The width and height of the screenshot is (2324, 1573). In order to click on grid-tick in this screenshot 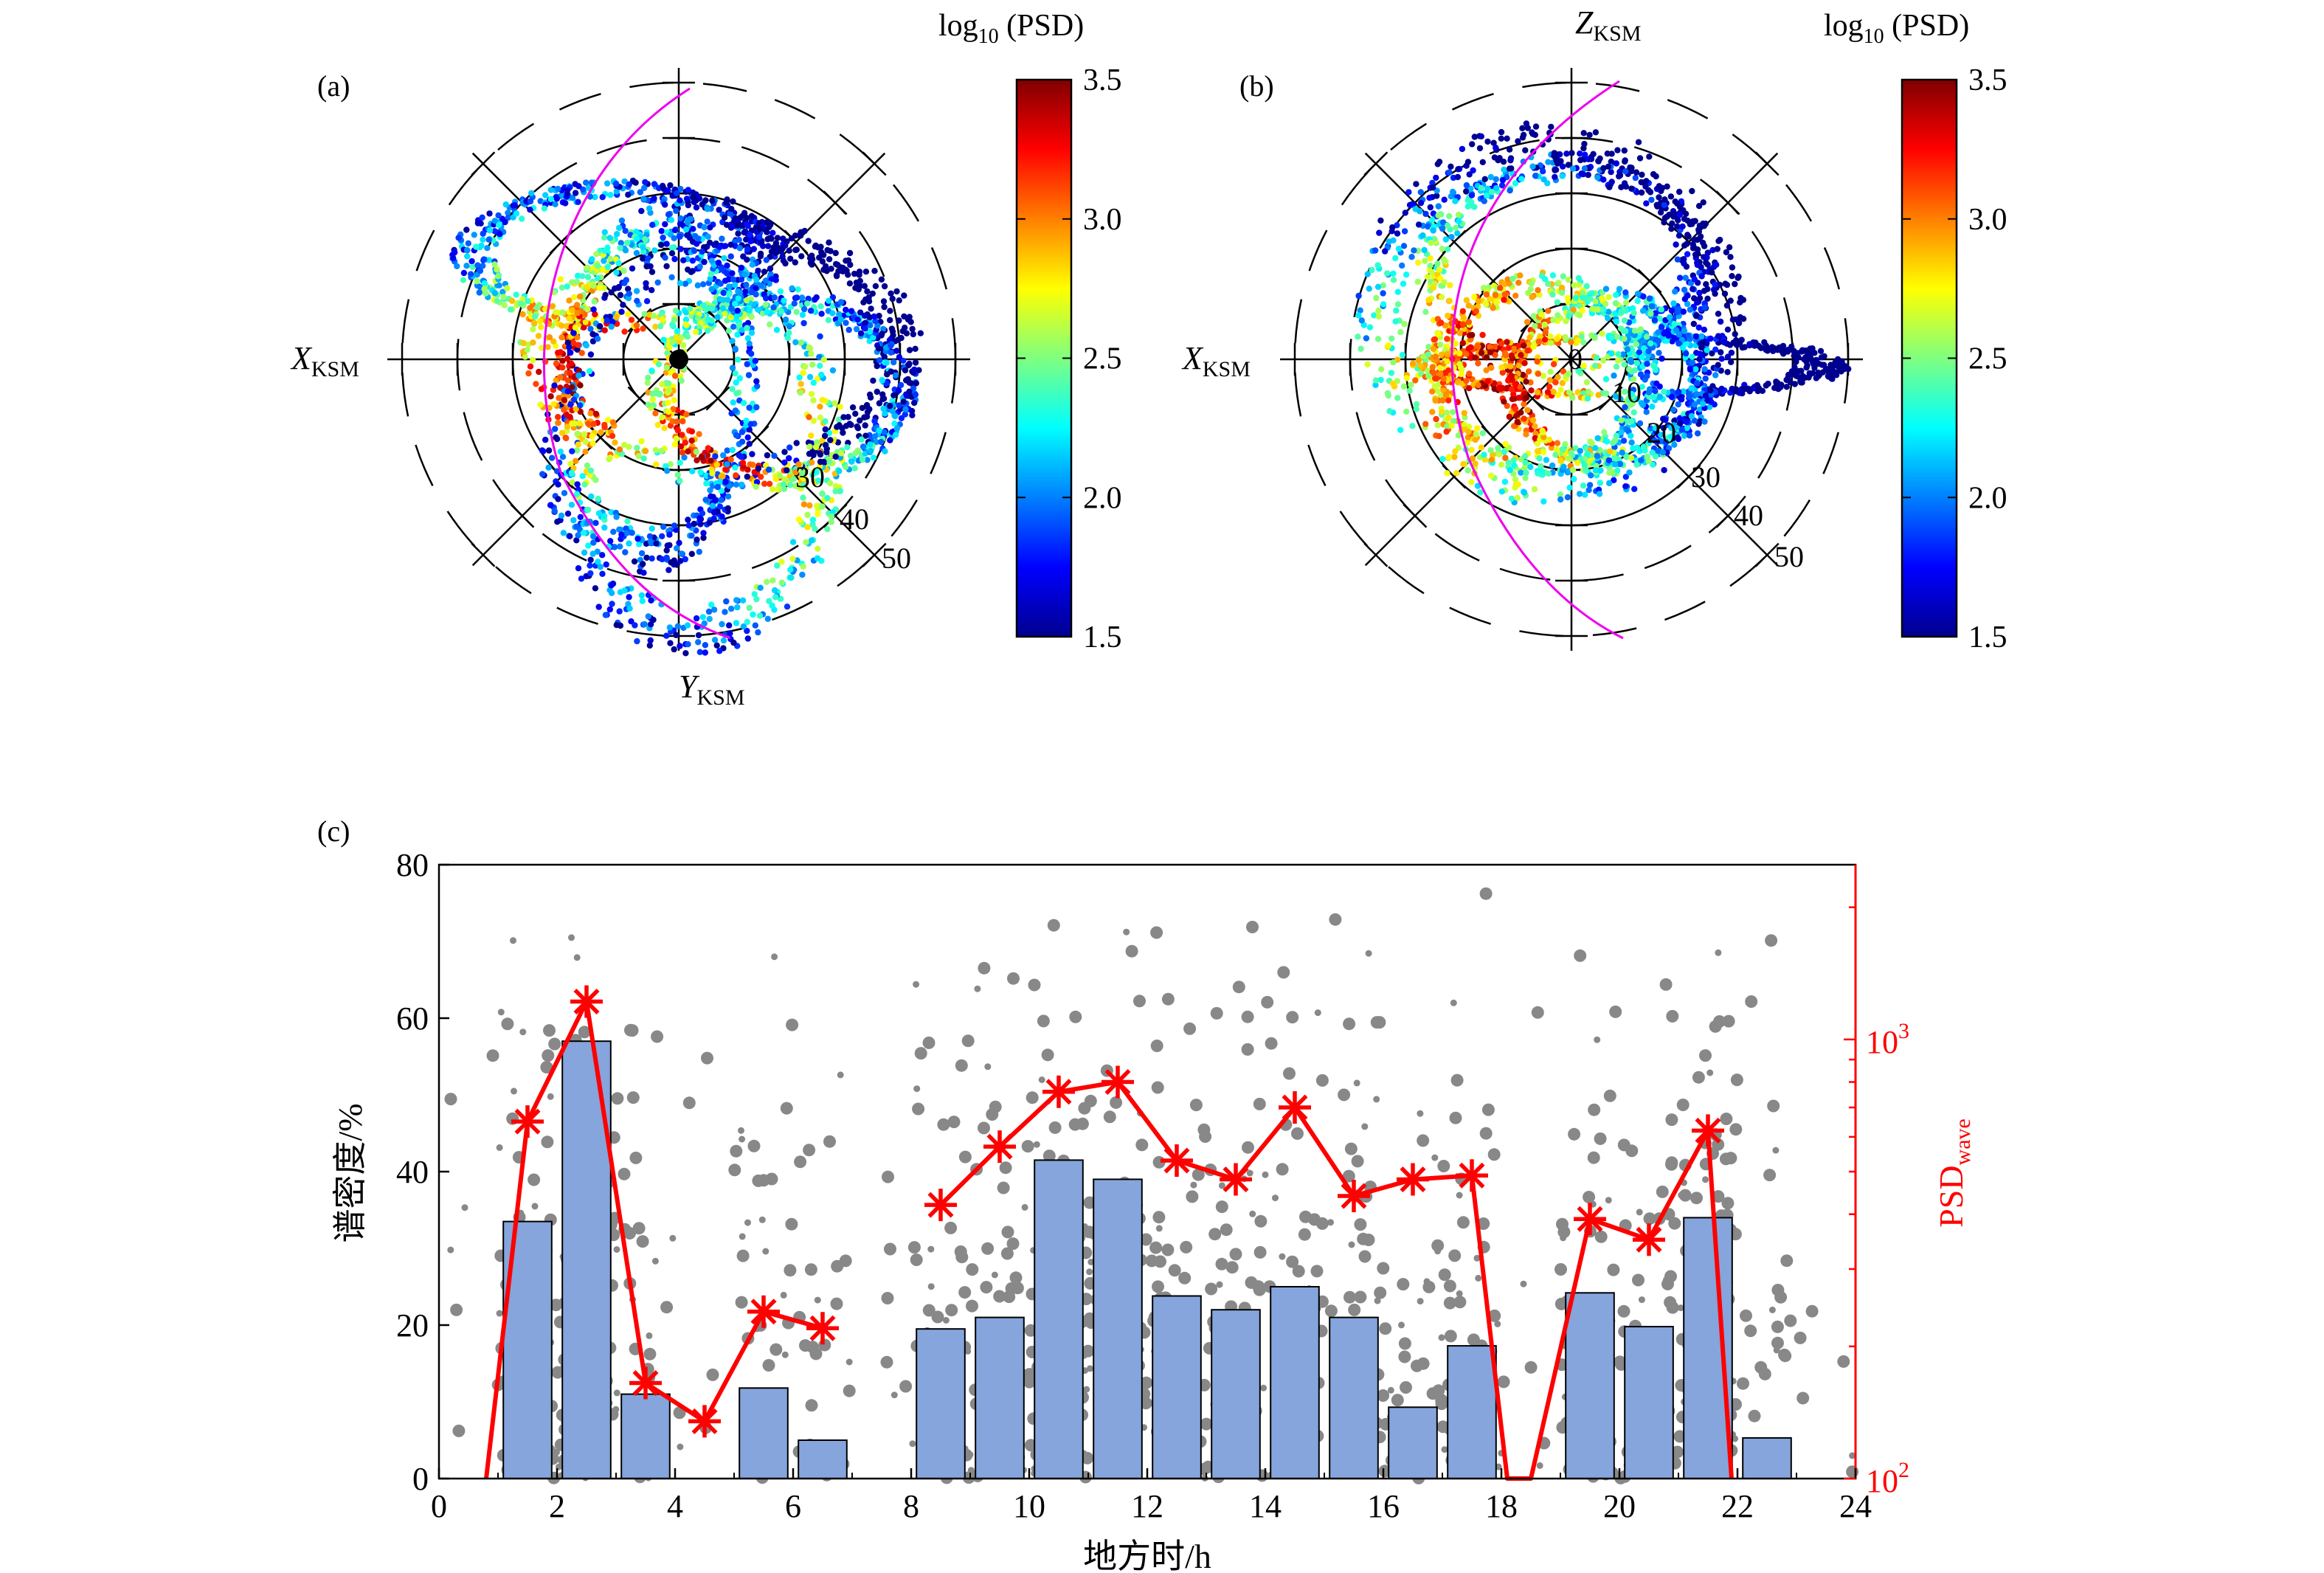, I will do `click(835, 515)`.